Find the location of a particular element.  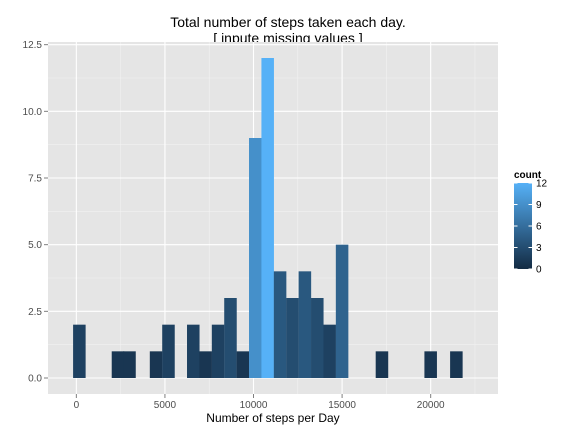

legend-tick-label: 12 is located at coordinates (542, 184).